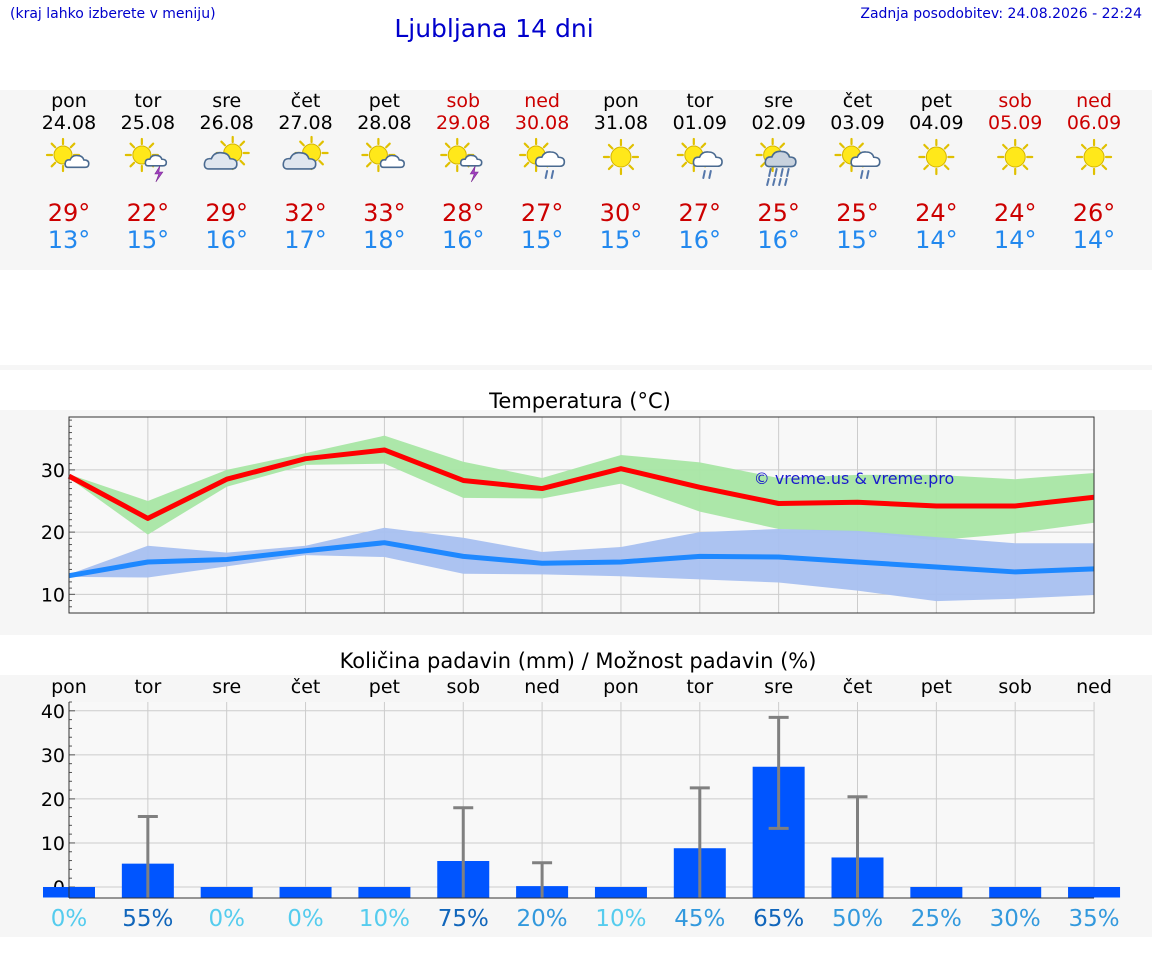 Image resolution: width=1152 pixels, height=975 pixels. Describe the element at coordinates (53, 712) in the screenshot. I see `y-tick-label: 40` at that location.